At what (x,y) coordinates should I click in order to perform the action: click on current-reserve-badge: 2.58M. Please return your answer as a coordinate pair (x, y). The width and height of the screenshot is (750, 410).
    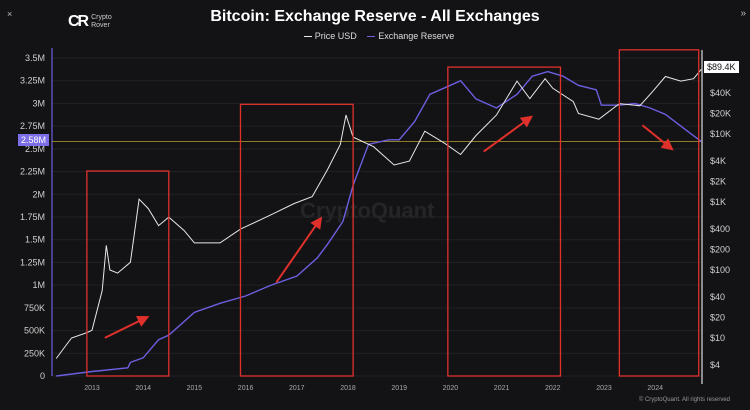
    Looking at the image, I should click on (34, 140).